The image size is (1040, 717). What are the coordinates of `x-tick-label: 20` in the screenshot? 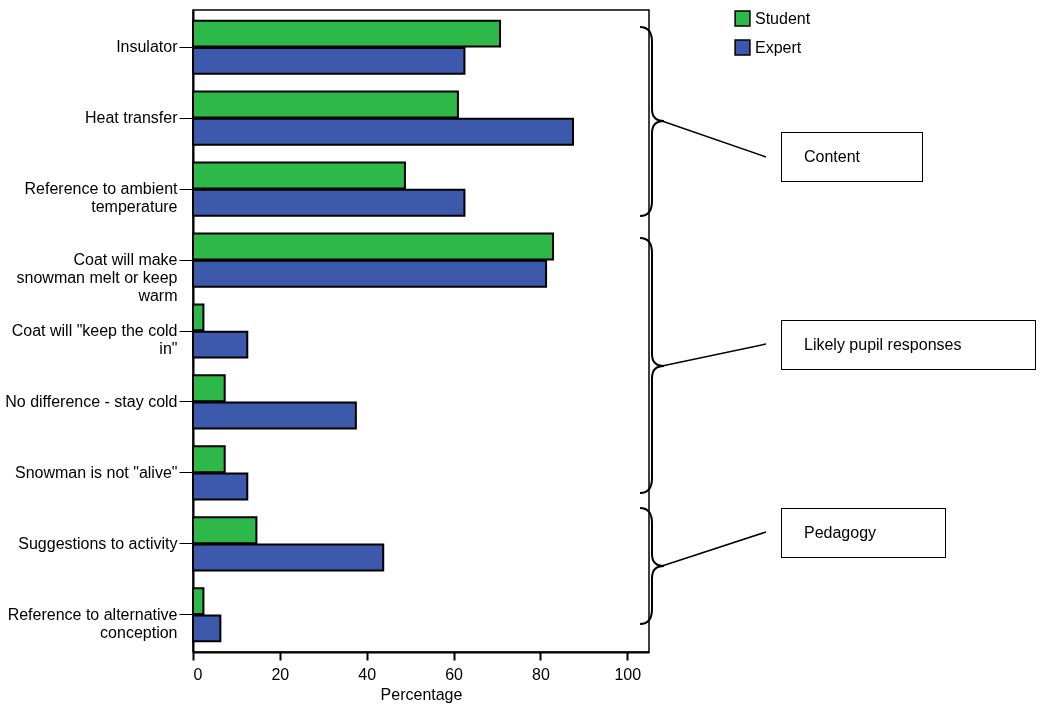 It's located at (280, 674).